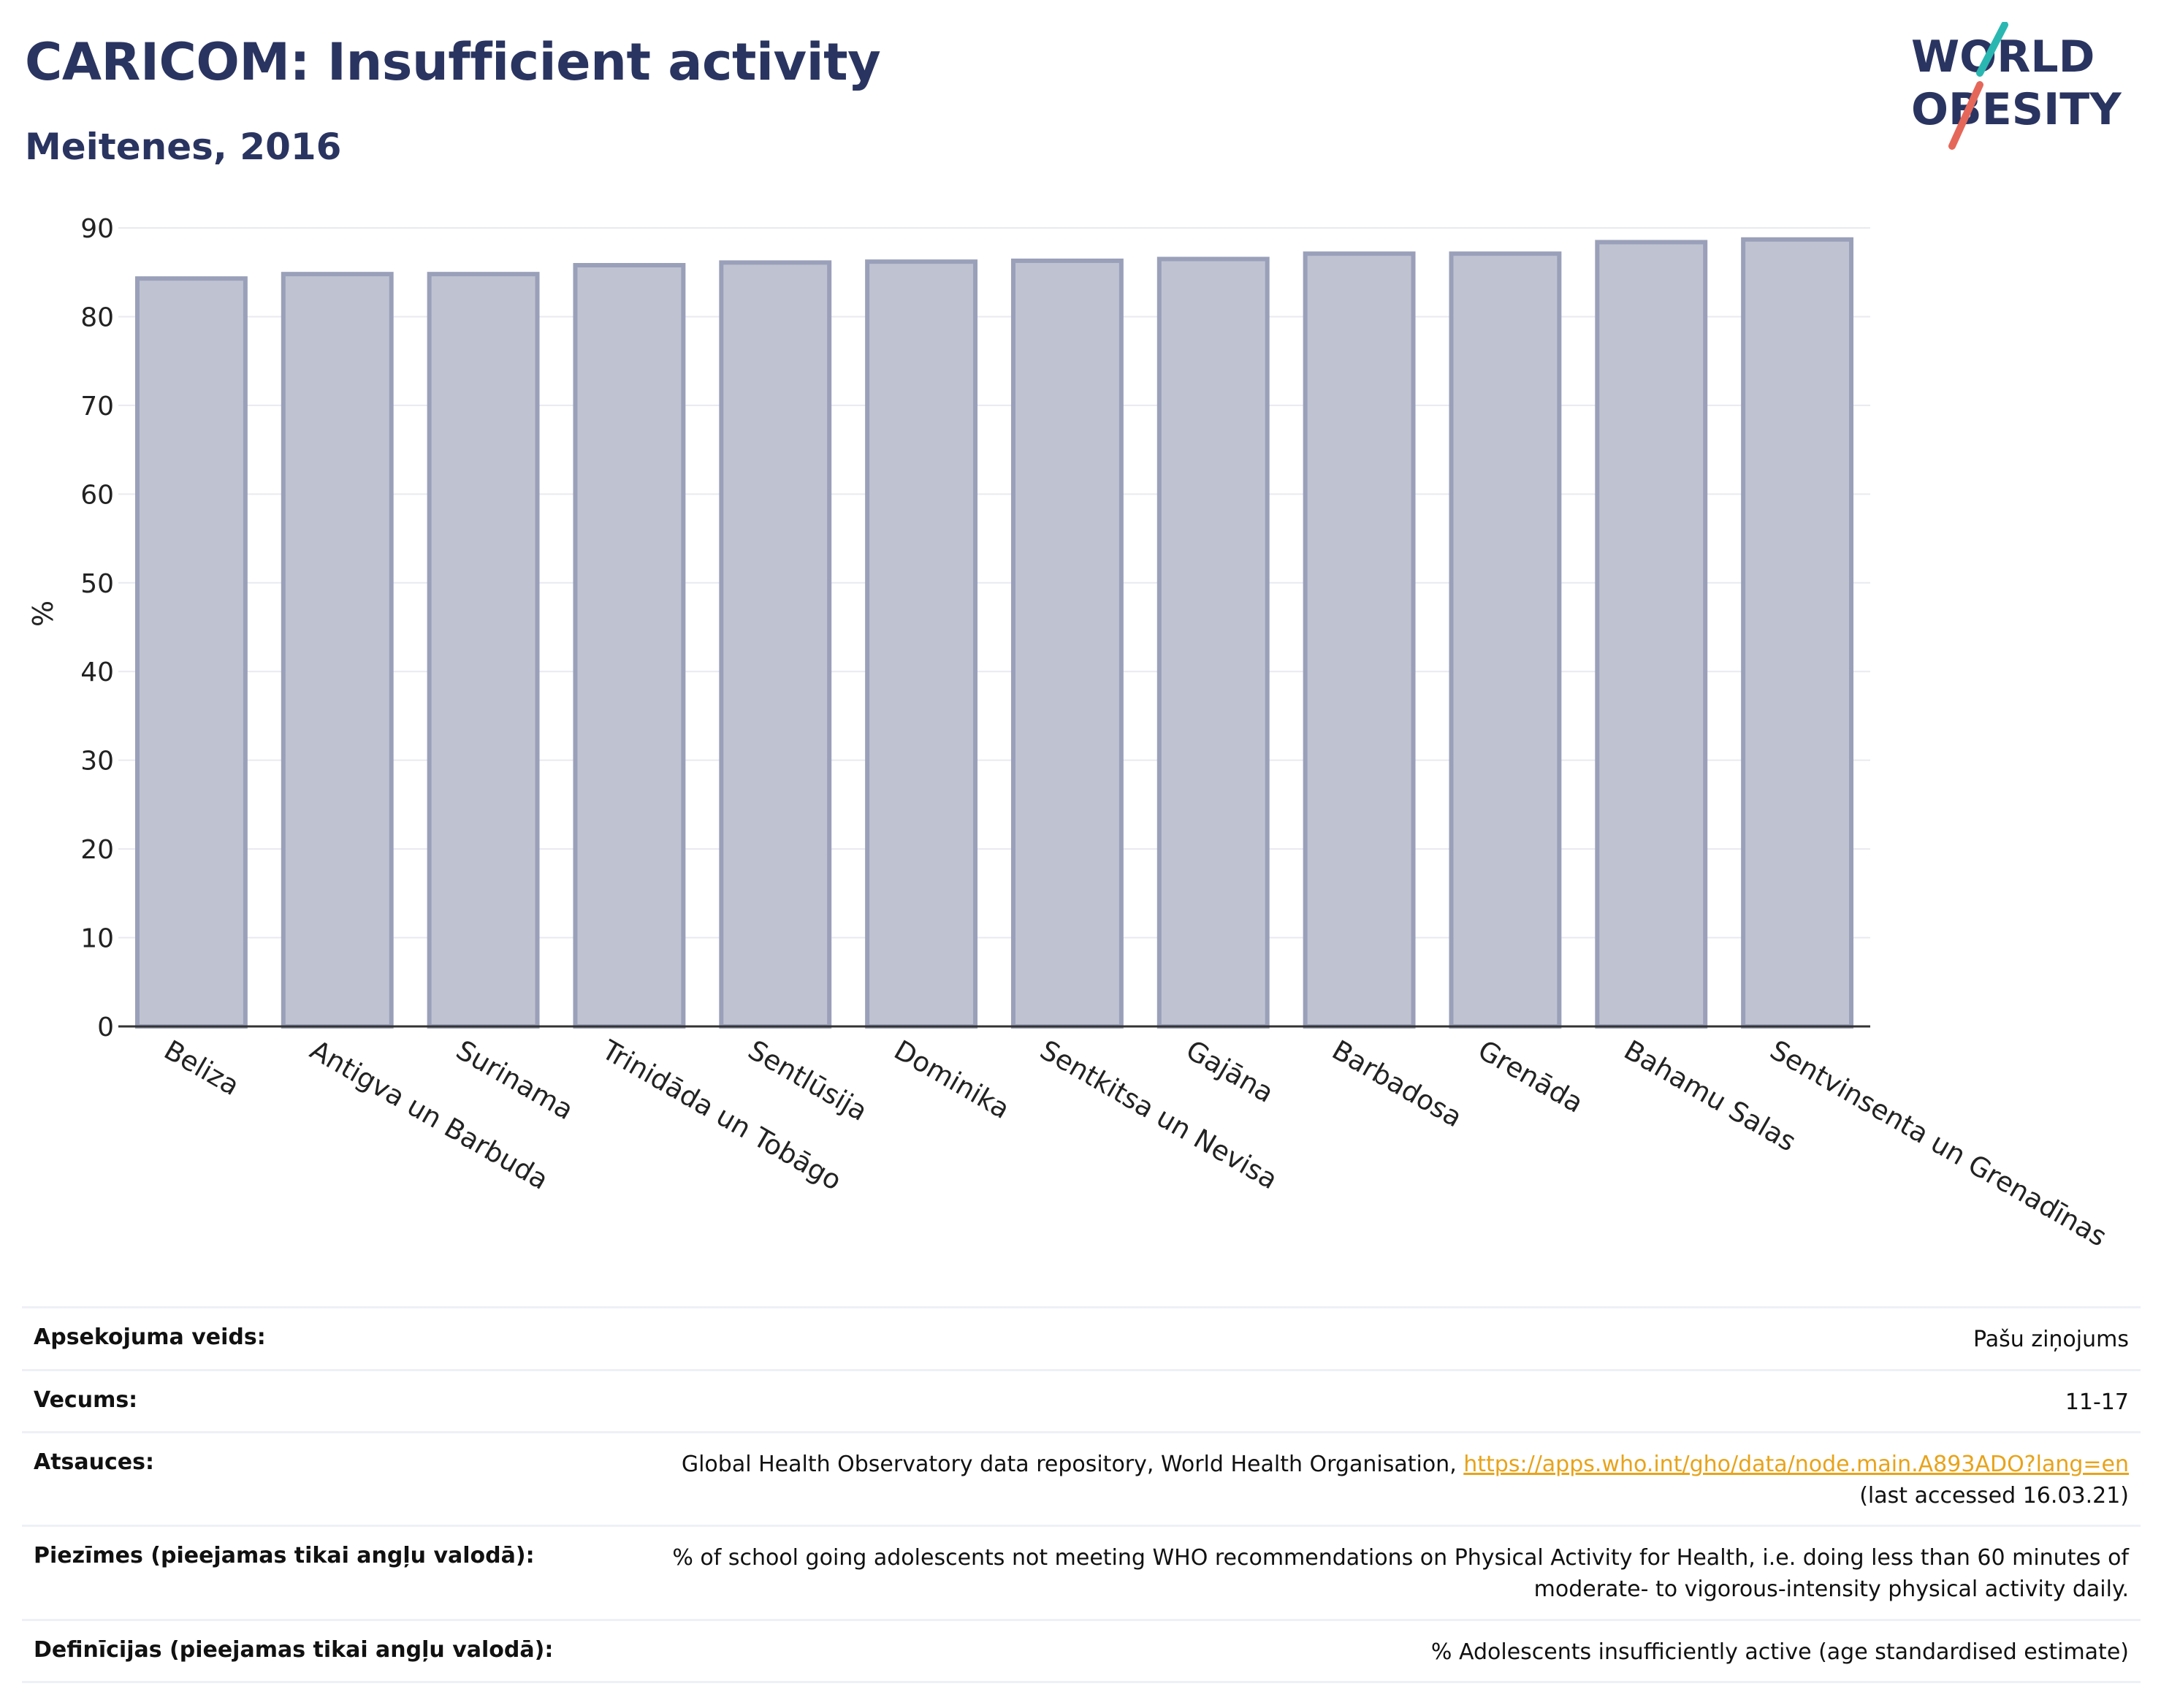  I want to click on logo-slash-teal, so click(1992, 49).